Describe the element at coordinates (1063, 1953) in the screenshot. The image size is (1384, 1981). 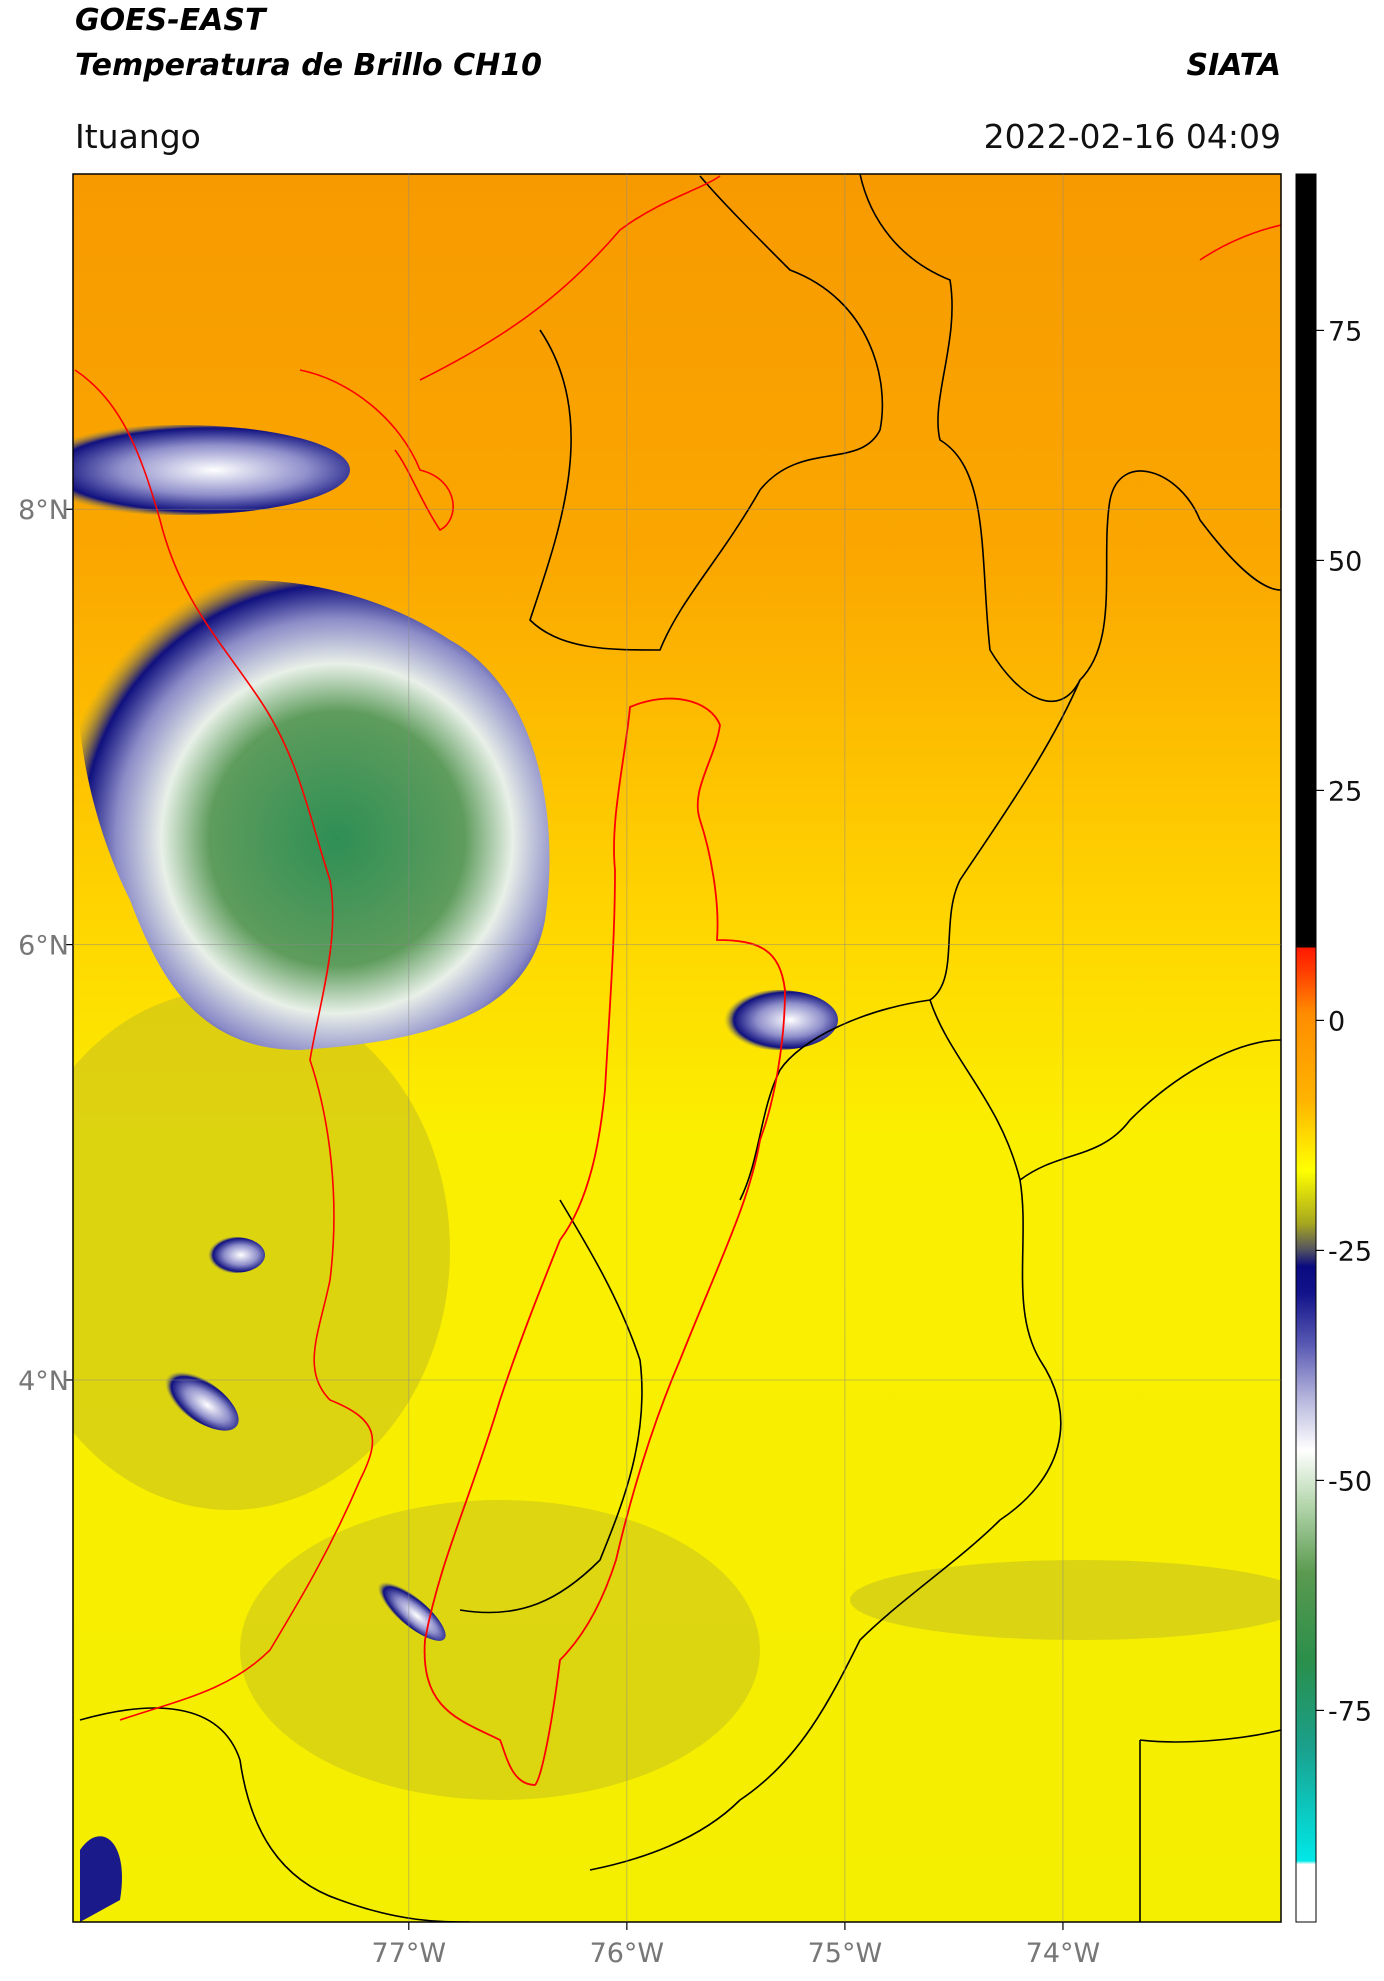
I see `x-tick-label: 74°W` at that location.